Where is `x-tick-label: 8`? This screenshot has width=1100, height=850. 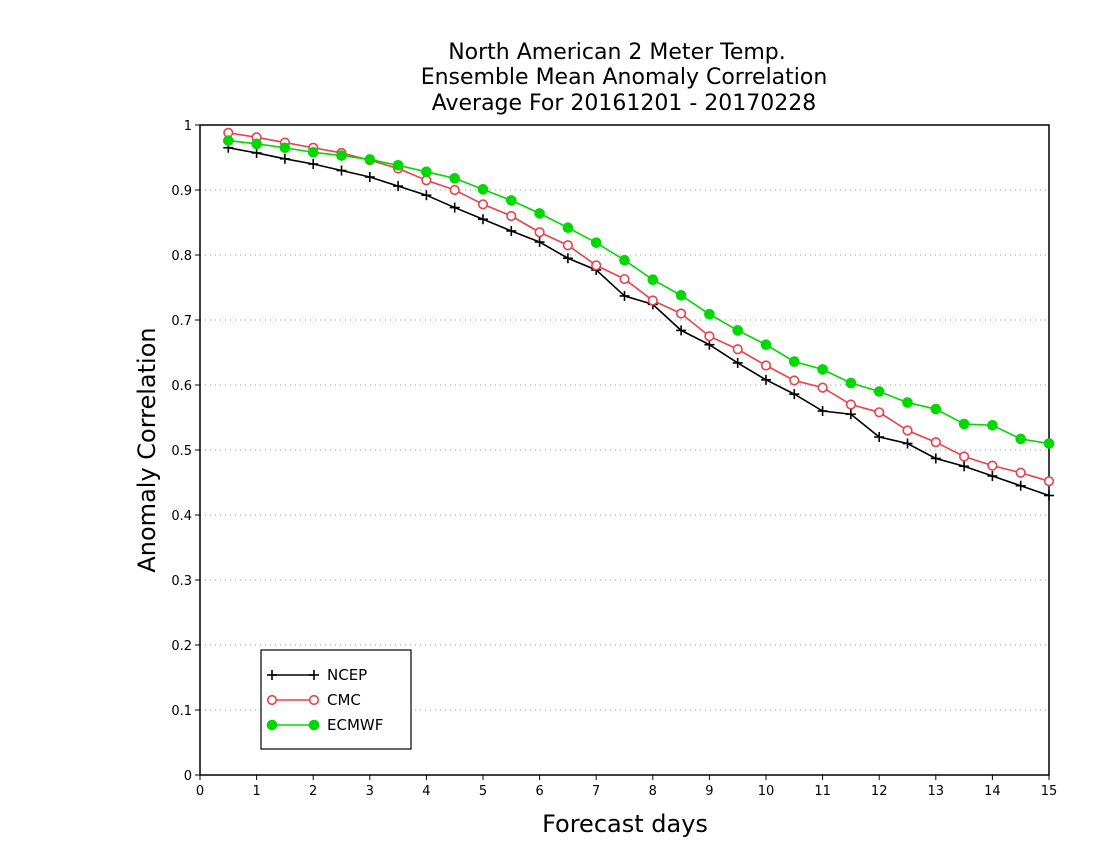
x-tick-label: 8 is located at coordinates (653, 791).